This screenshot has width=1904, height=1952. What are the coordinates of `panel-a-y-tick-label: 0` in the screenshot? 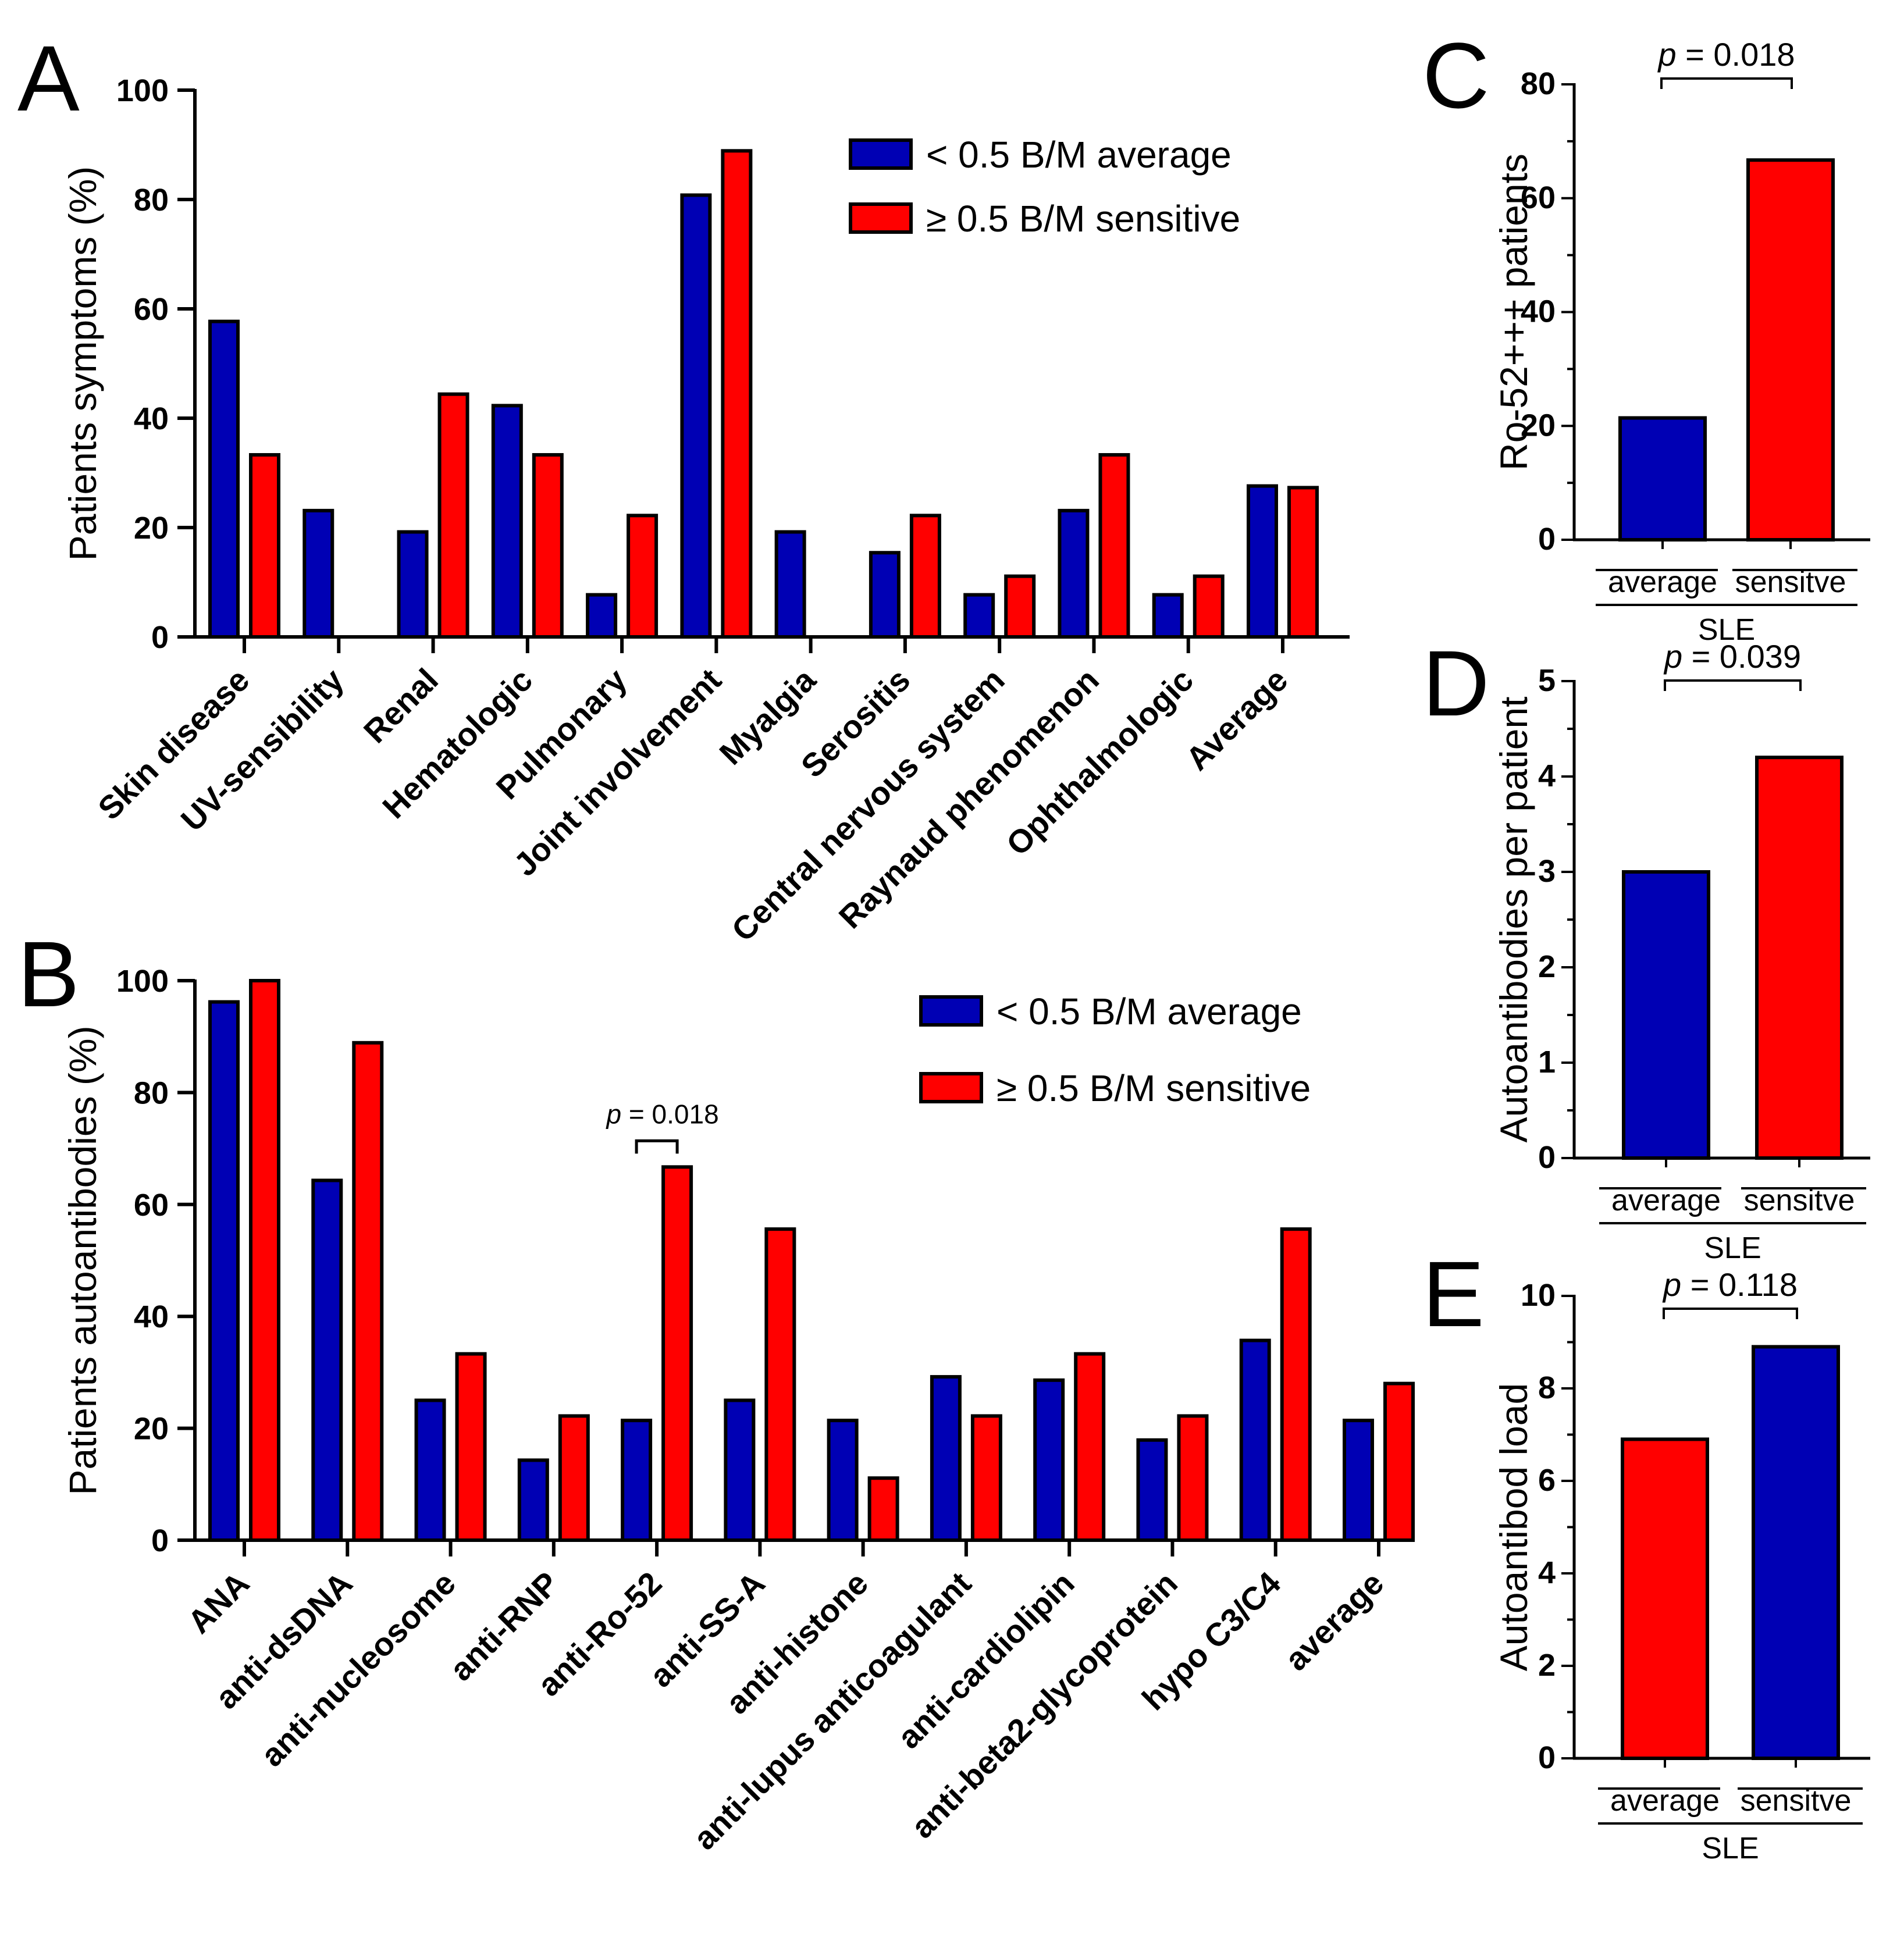 It's located at (160, 637).